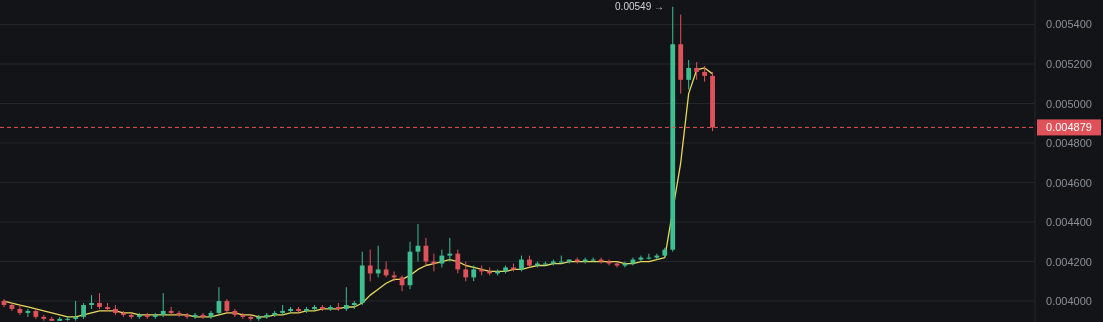 Image resolution: width=1103 pixels, height=322 pixels. Describe the element at coordinates (1069, 127) in the screenshot. I see `ref-line-label: 0.004879` at that location.